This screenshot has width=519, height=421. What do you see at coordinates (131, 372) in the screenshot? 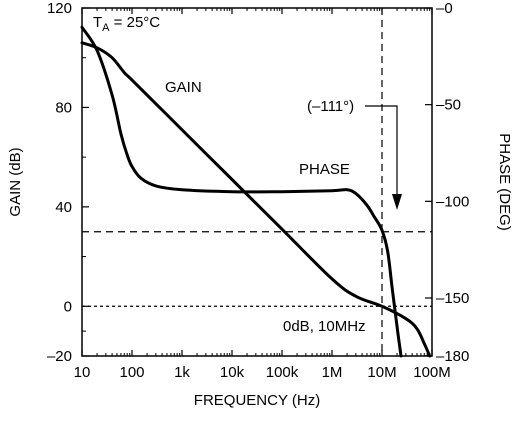
I see `x-tick-label: 100` at bounding box center [131, 372].